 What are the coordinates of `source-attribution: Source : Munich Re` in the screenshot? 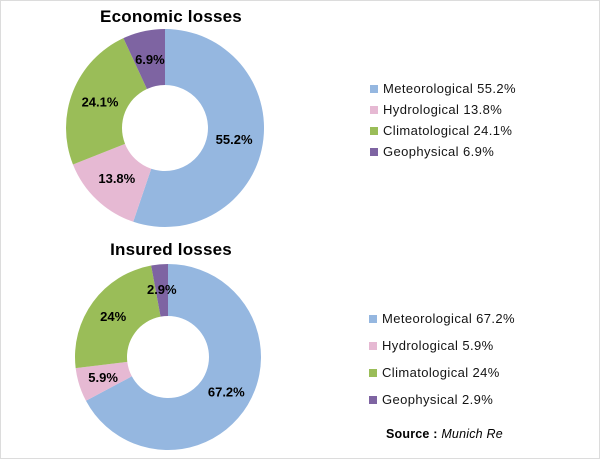 It's located at (444, 434).